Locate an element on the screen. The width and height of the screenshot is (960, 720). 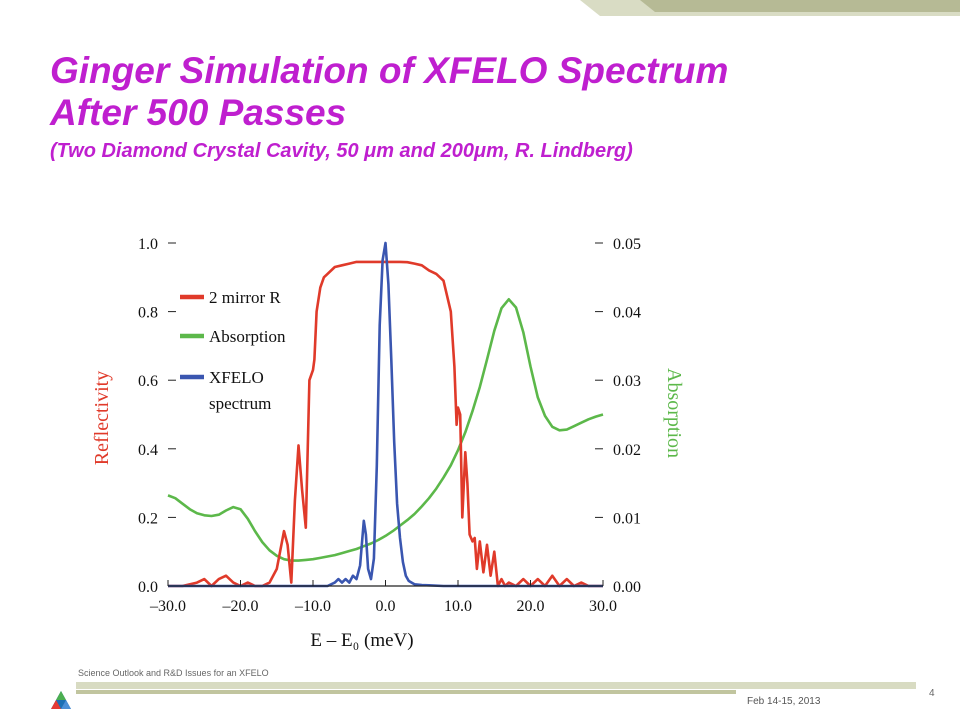
title-line-1: Ginger Simulation of XFELO Spectrum is located at coordinates (389, 70).